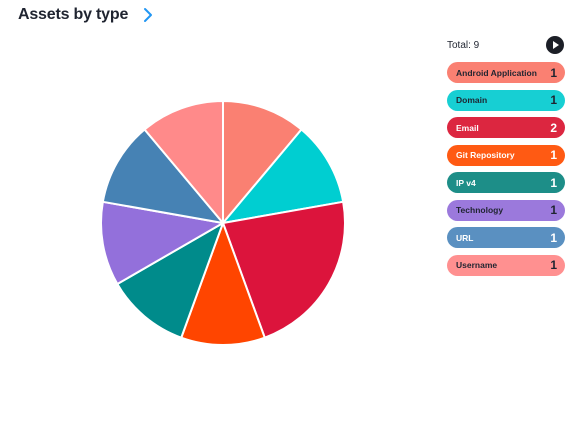 The image size is (570, 427). Describe the element at coordinates (73, 14) in the screenshot. I see `chart-title: Assets by type` at that location.